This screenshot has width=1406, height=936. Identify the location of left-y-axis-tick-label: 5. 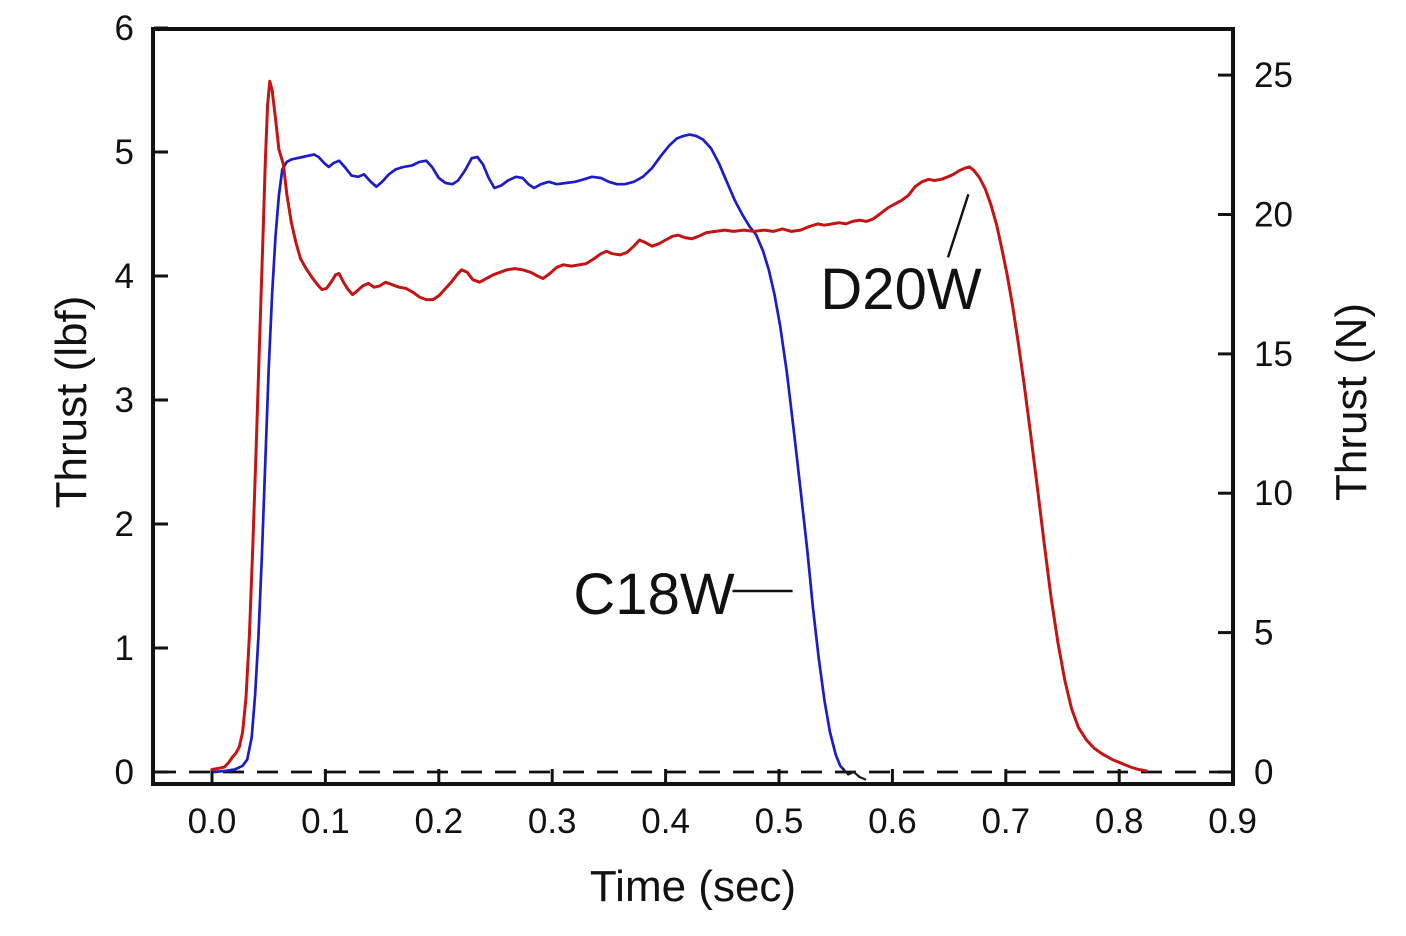
(124, 152).